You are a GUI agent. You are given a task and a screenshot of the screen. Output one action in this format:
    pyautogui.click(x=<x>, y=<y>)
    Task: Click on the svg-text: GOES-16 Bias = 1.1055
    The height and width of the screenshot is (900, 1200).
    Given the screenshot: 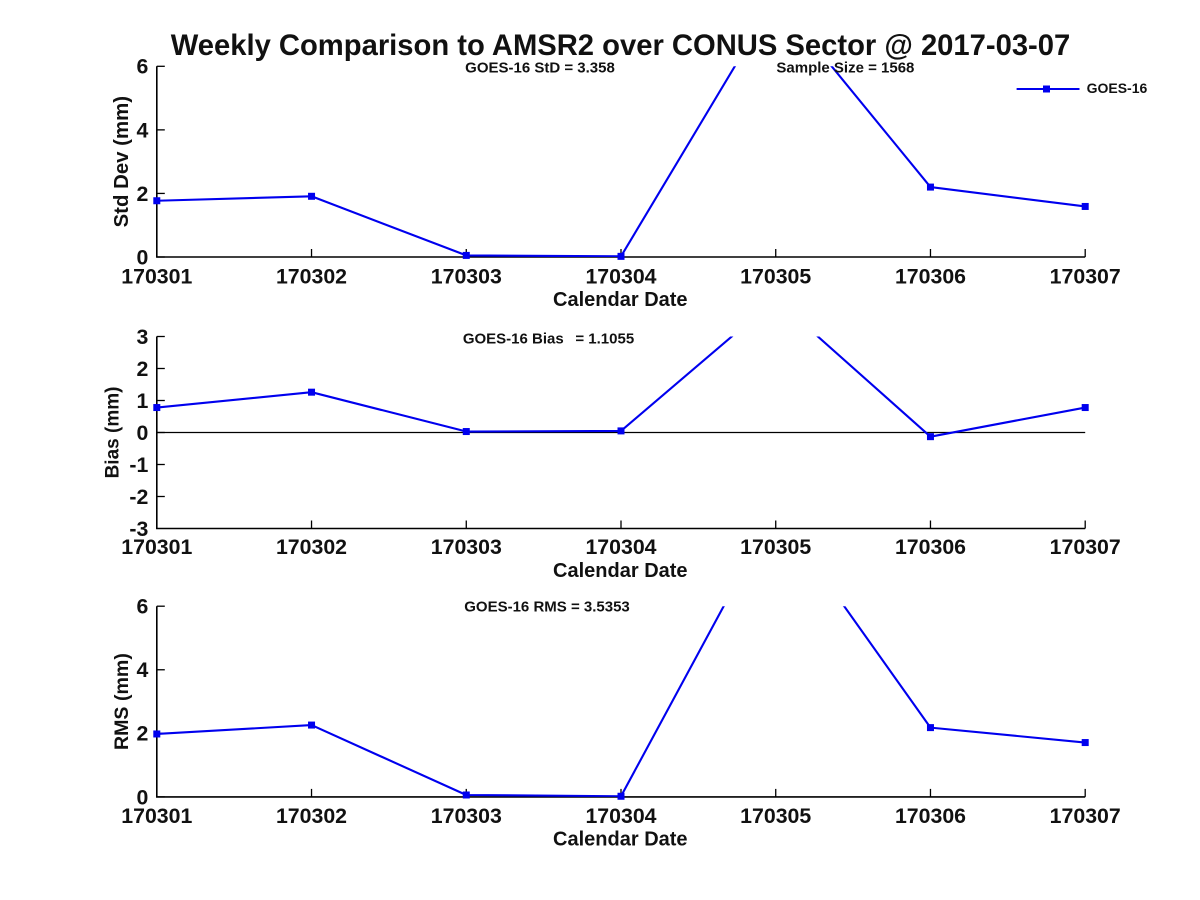 What is the action you would take?
    pyautogui.click(x=548, y=339)
    